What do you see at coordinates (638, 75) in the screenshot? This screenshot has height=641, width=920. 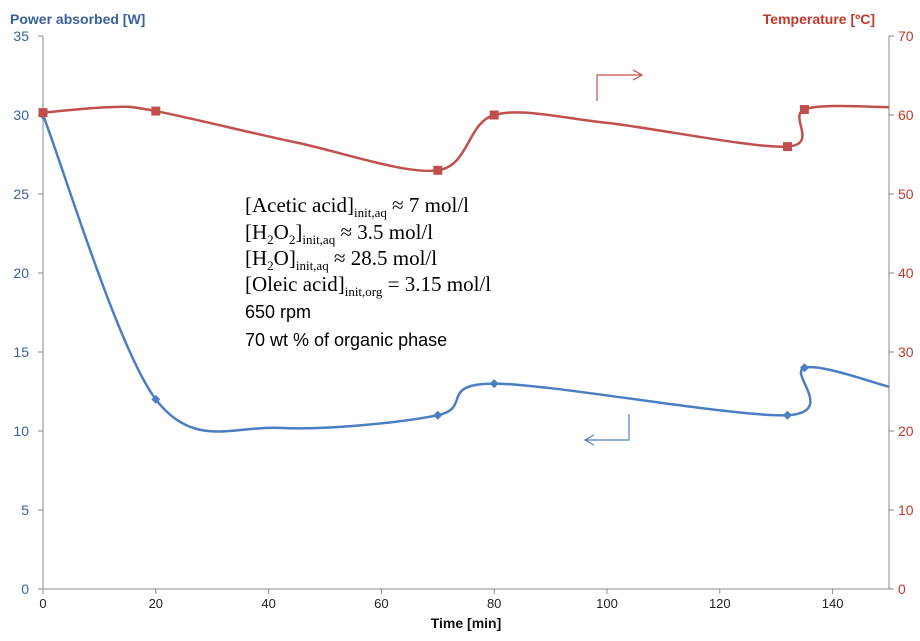 I see `temperature-axis-arrowhead` at bounding box center [638, 75].